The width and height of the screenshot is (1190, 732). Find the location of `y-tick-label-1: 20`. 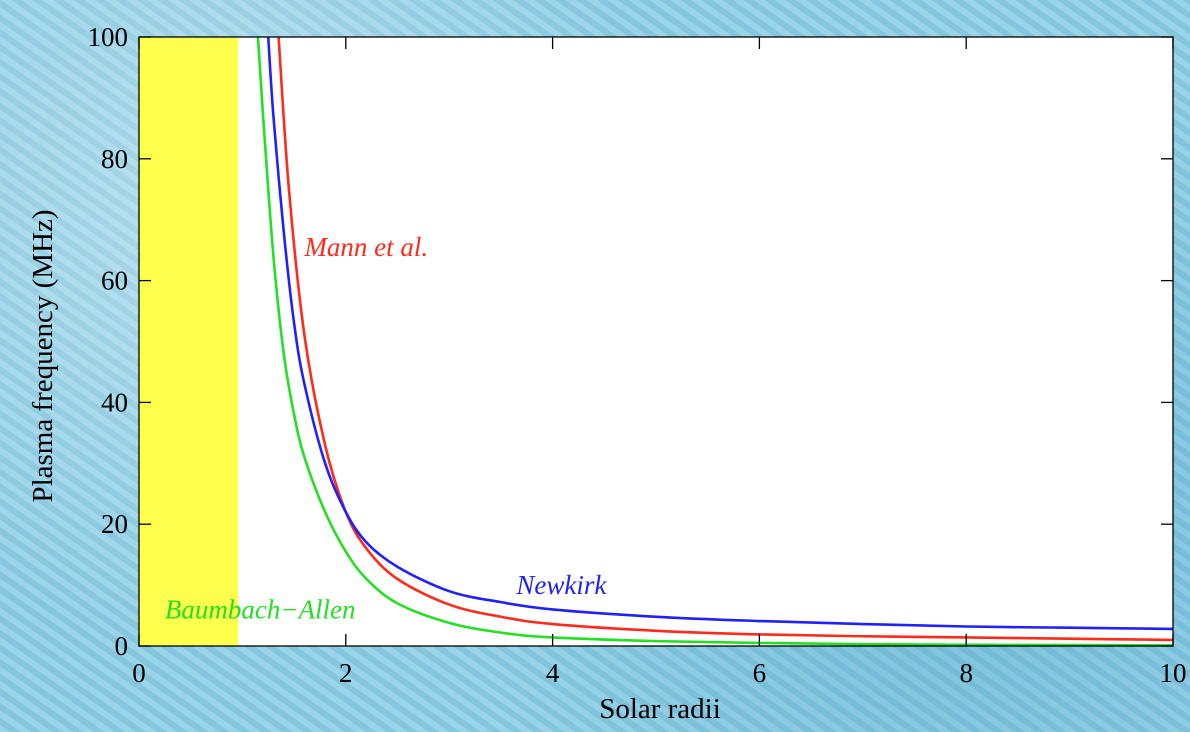

y-tick-label-1: 20 is located at coordinates (114, 524).